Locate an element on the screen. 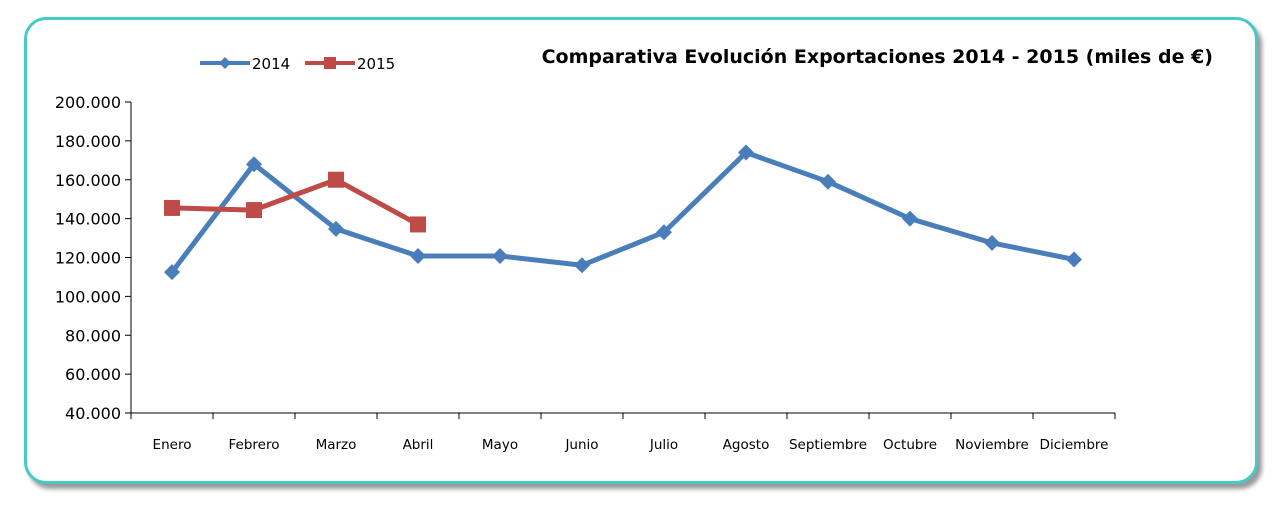  legend-label: 2015 is located at coordinates (376, 64).